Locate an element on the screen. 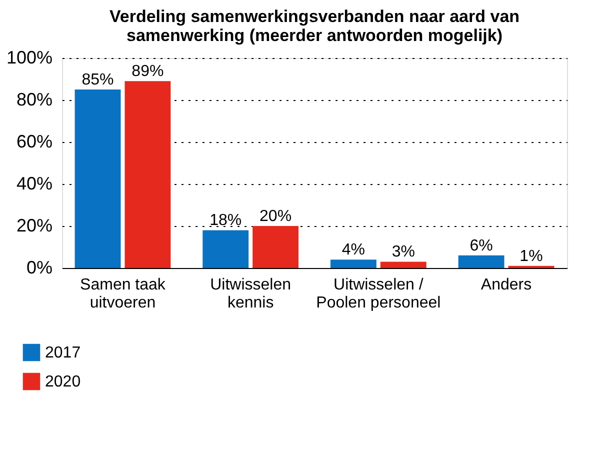  y-tick-label: 40% is located at coordinates (34, 184).